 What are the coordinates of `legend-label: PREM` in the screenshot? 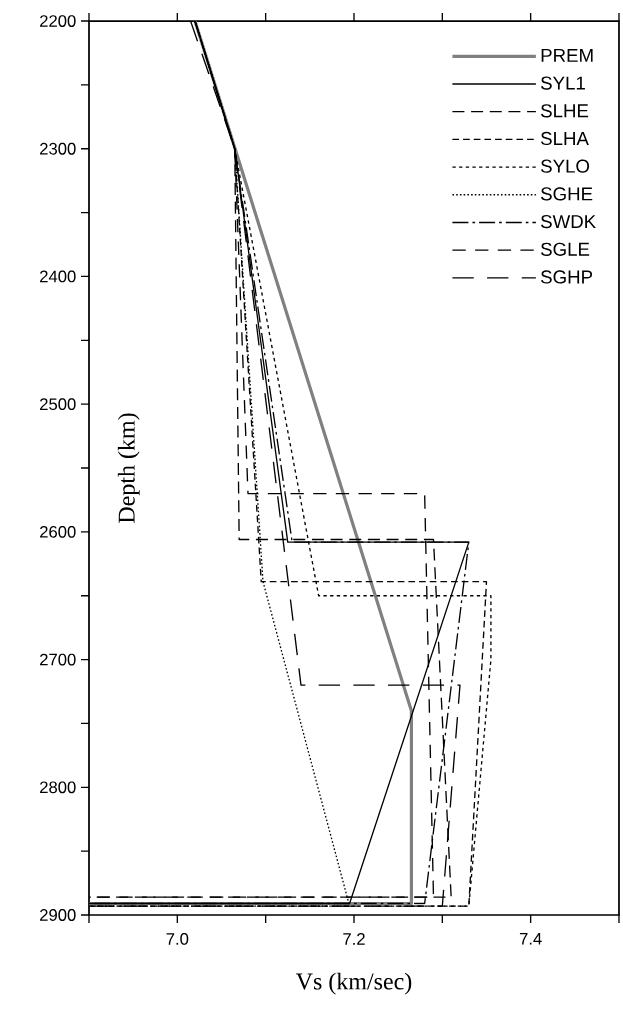 It's located at (567, 55).